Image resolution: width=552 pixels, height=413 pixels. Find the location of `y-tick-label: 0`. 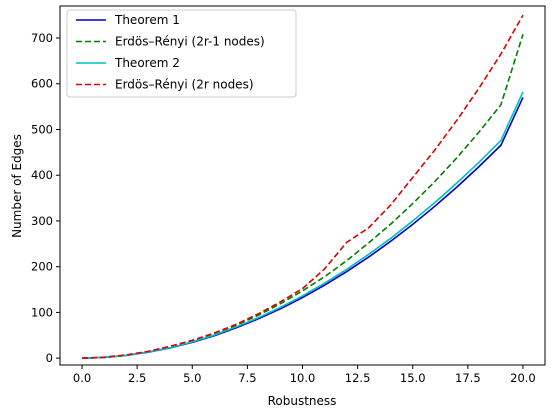

y-tick-label: 0 is located at coordinates (49, 358).